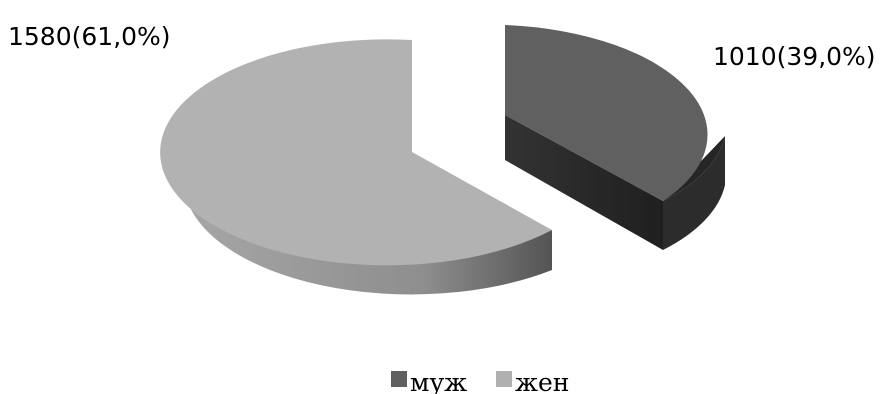 The height and width of the screenshot is (394, 895). Describe the element at coordinates (794, 56) in the screenshot. I see `data-label-muzh: 1010(39,0%)` at that location.